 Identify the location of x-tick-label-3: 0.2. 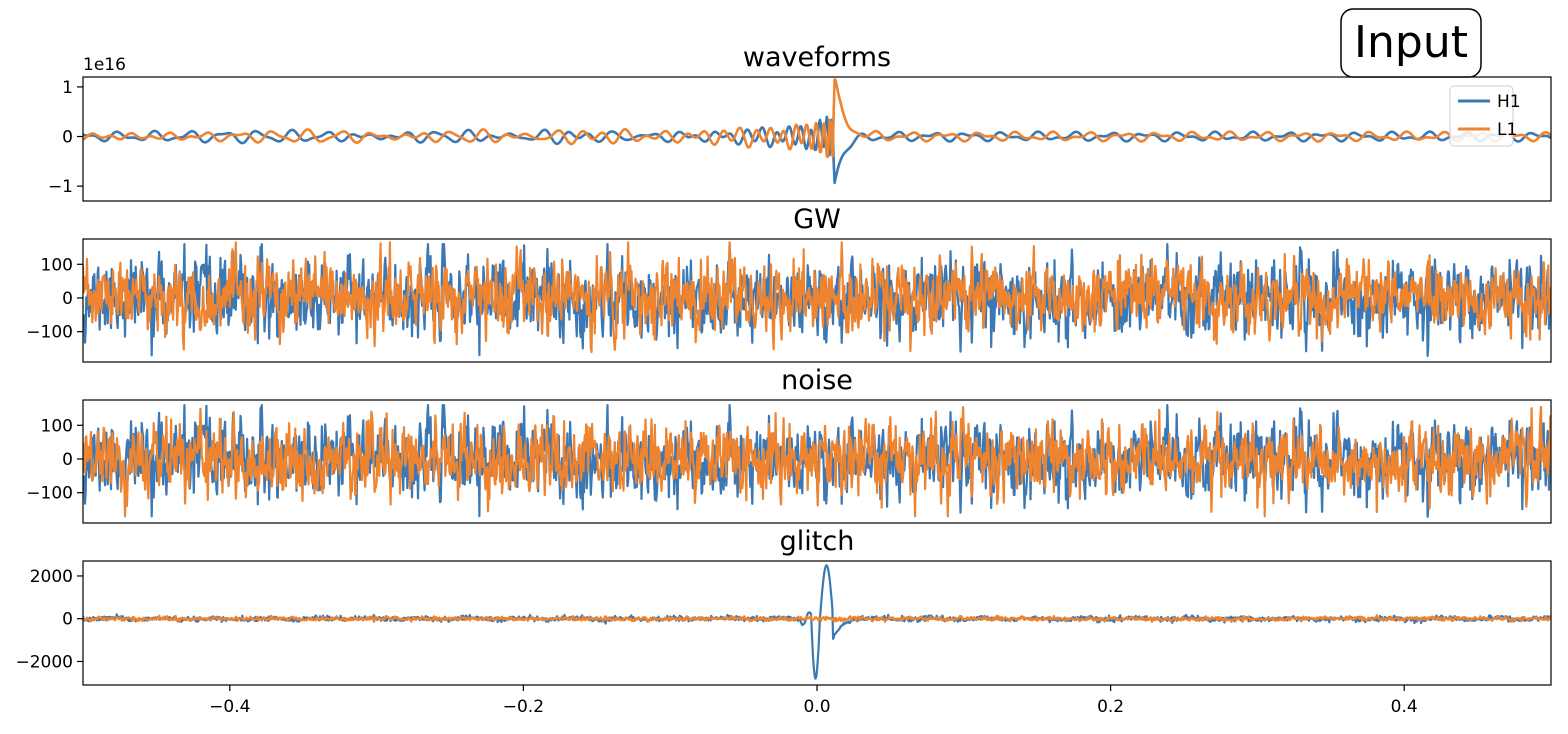
(1110, 707).